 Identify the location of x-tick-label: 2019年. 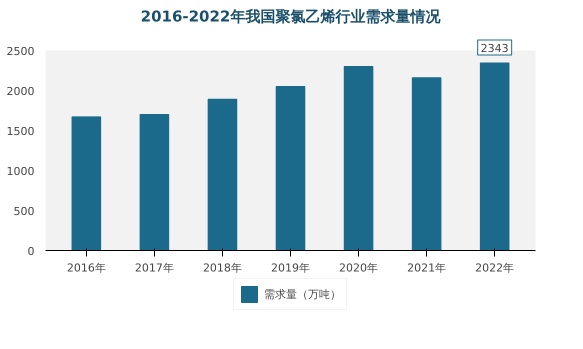
(290, 268).